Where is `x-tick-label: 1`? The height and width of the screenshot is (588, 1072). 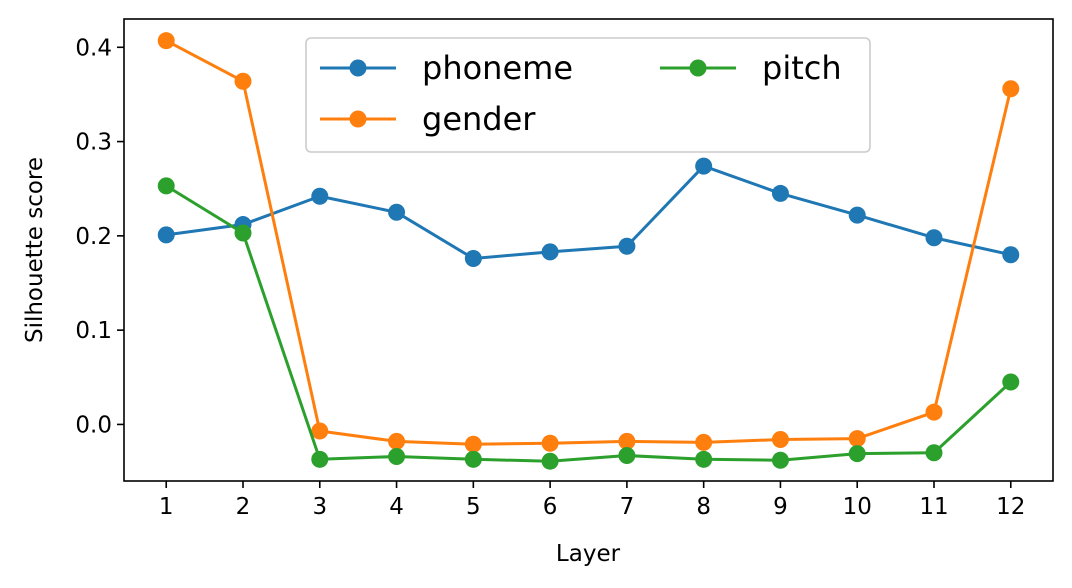
x-tick-label: 1 is located at coordinates (166, 507).